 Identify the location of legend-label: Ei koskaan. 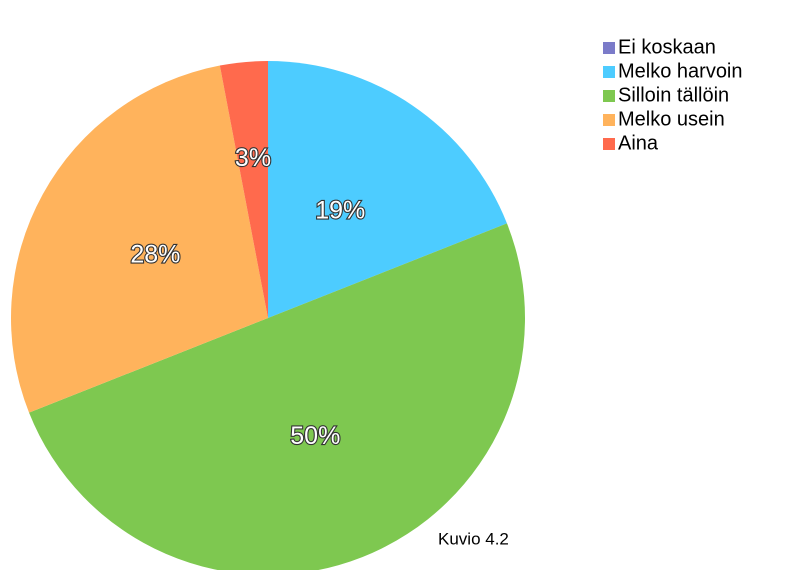
(667, 47).